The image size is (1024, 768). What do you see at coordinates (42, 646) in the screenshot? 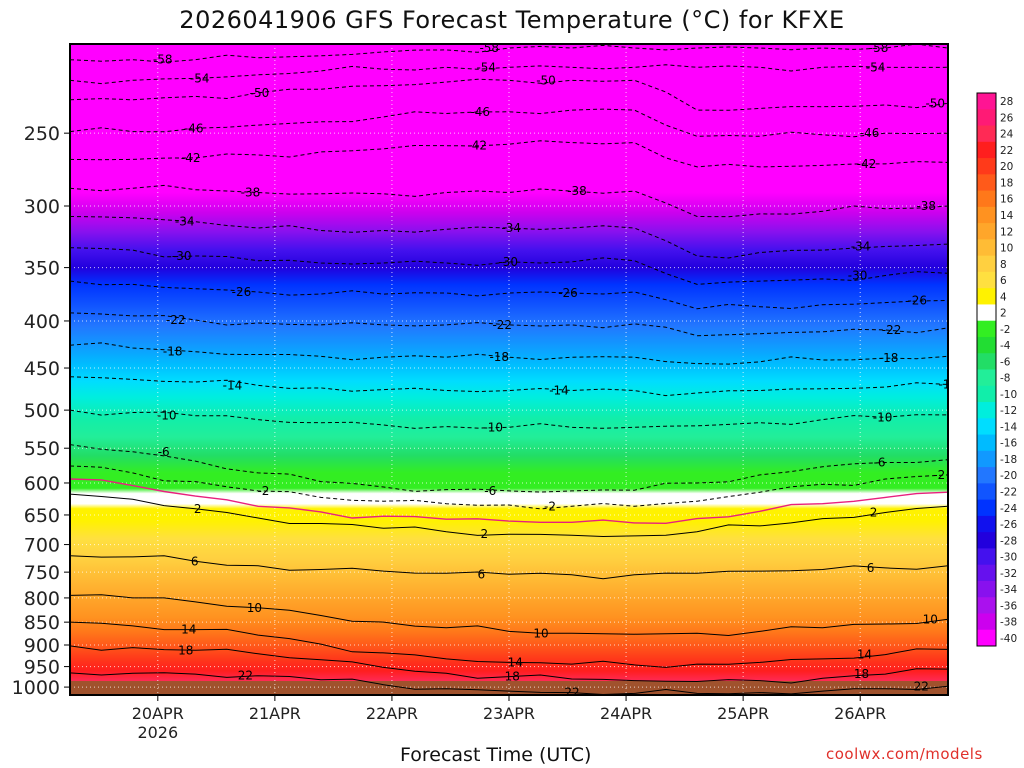
I see `y-tick-label: 900` at bounding box center [42, 646].